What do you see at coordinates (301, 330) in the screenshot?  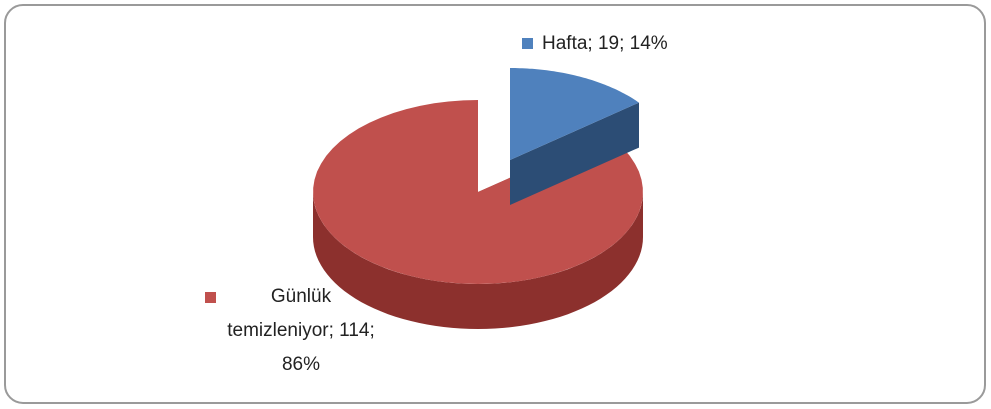 I see `data-label: Günlük temizleniyor; 114; 86%` at bounding box center [301, 330].